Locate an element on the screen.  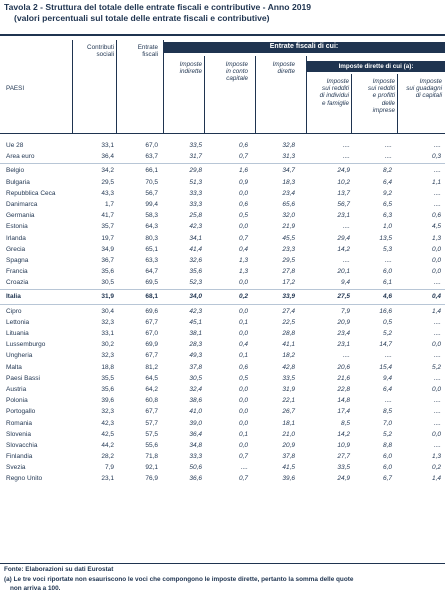
cell-indirette: 29,8 is located at coordinates (195, 171).